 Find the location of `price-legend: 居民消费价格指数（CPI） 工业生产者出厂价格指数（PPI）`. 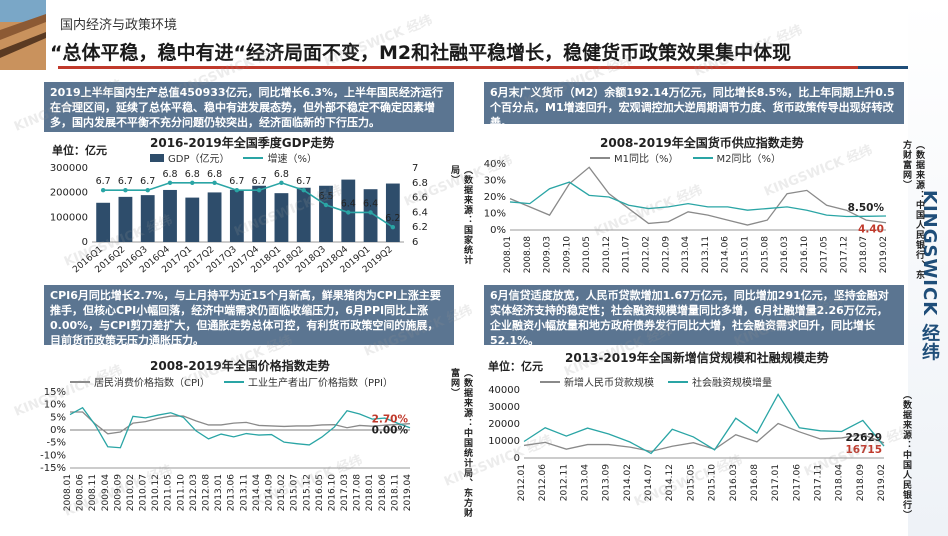

price-legend: 居民消费价格指数（CPI） 工业生产者出厂价格指数（PPI） is located at coordinates (231, 381).